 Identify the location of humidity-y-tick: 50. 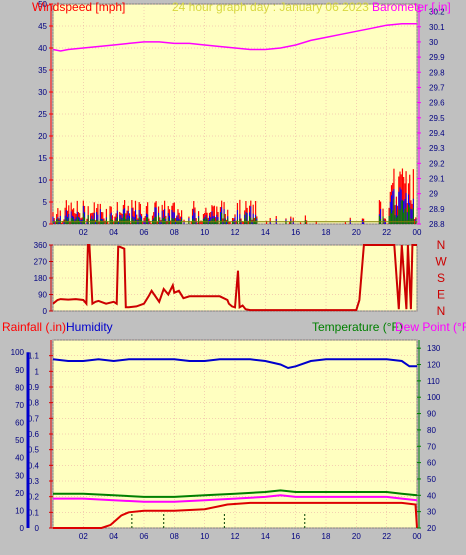
(19, 440).